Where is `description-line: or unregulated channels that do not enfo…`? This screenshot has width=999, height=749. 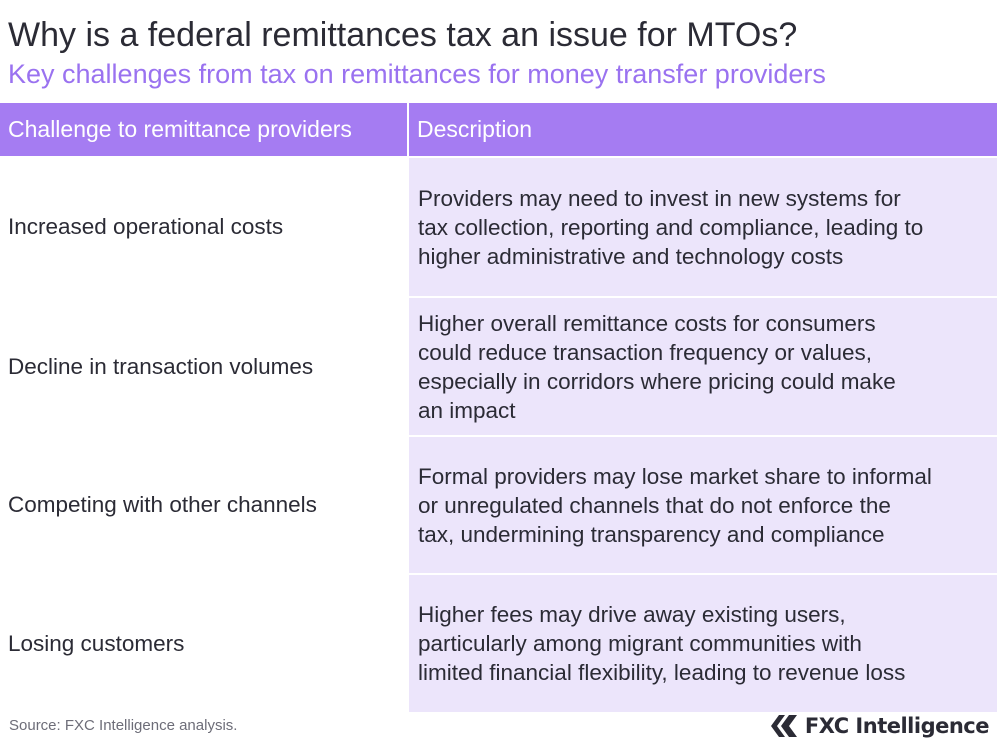
description-line: or unregulated channels that do not enfo… is located at coordinates (654, 505).